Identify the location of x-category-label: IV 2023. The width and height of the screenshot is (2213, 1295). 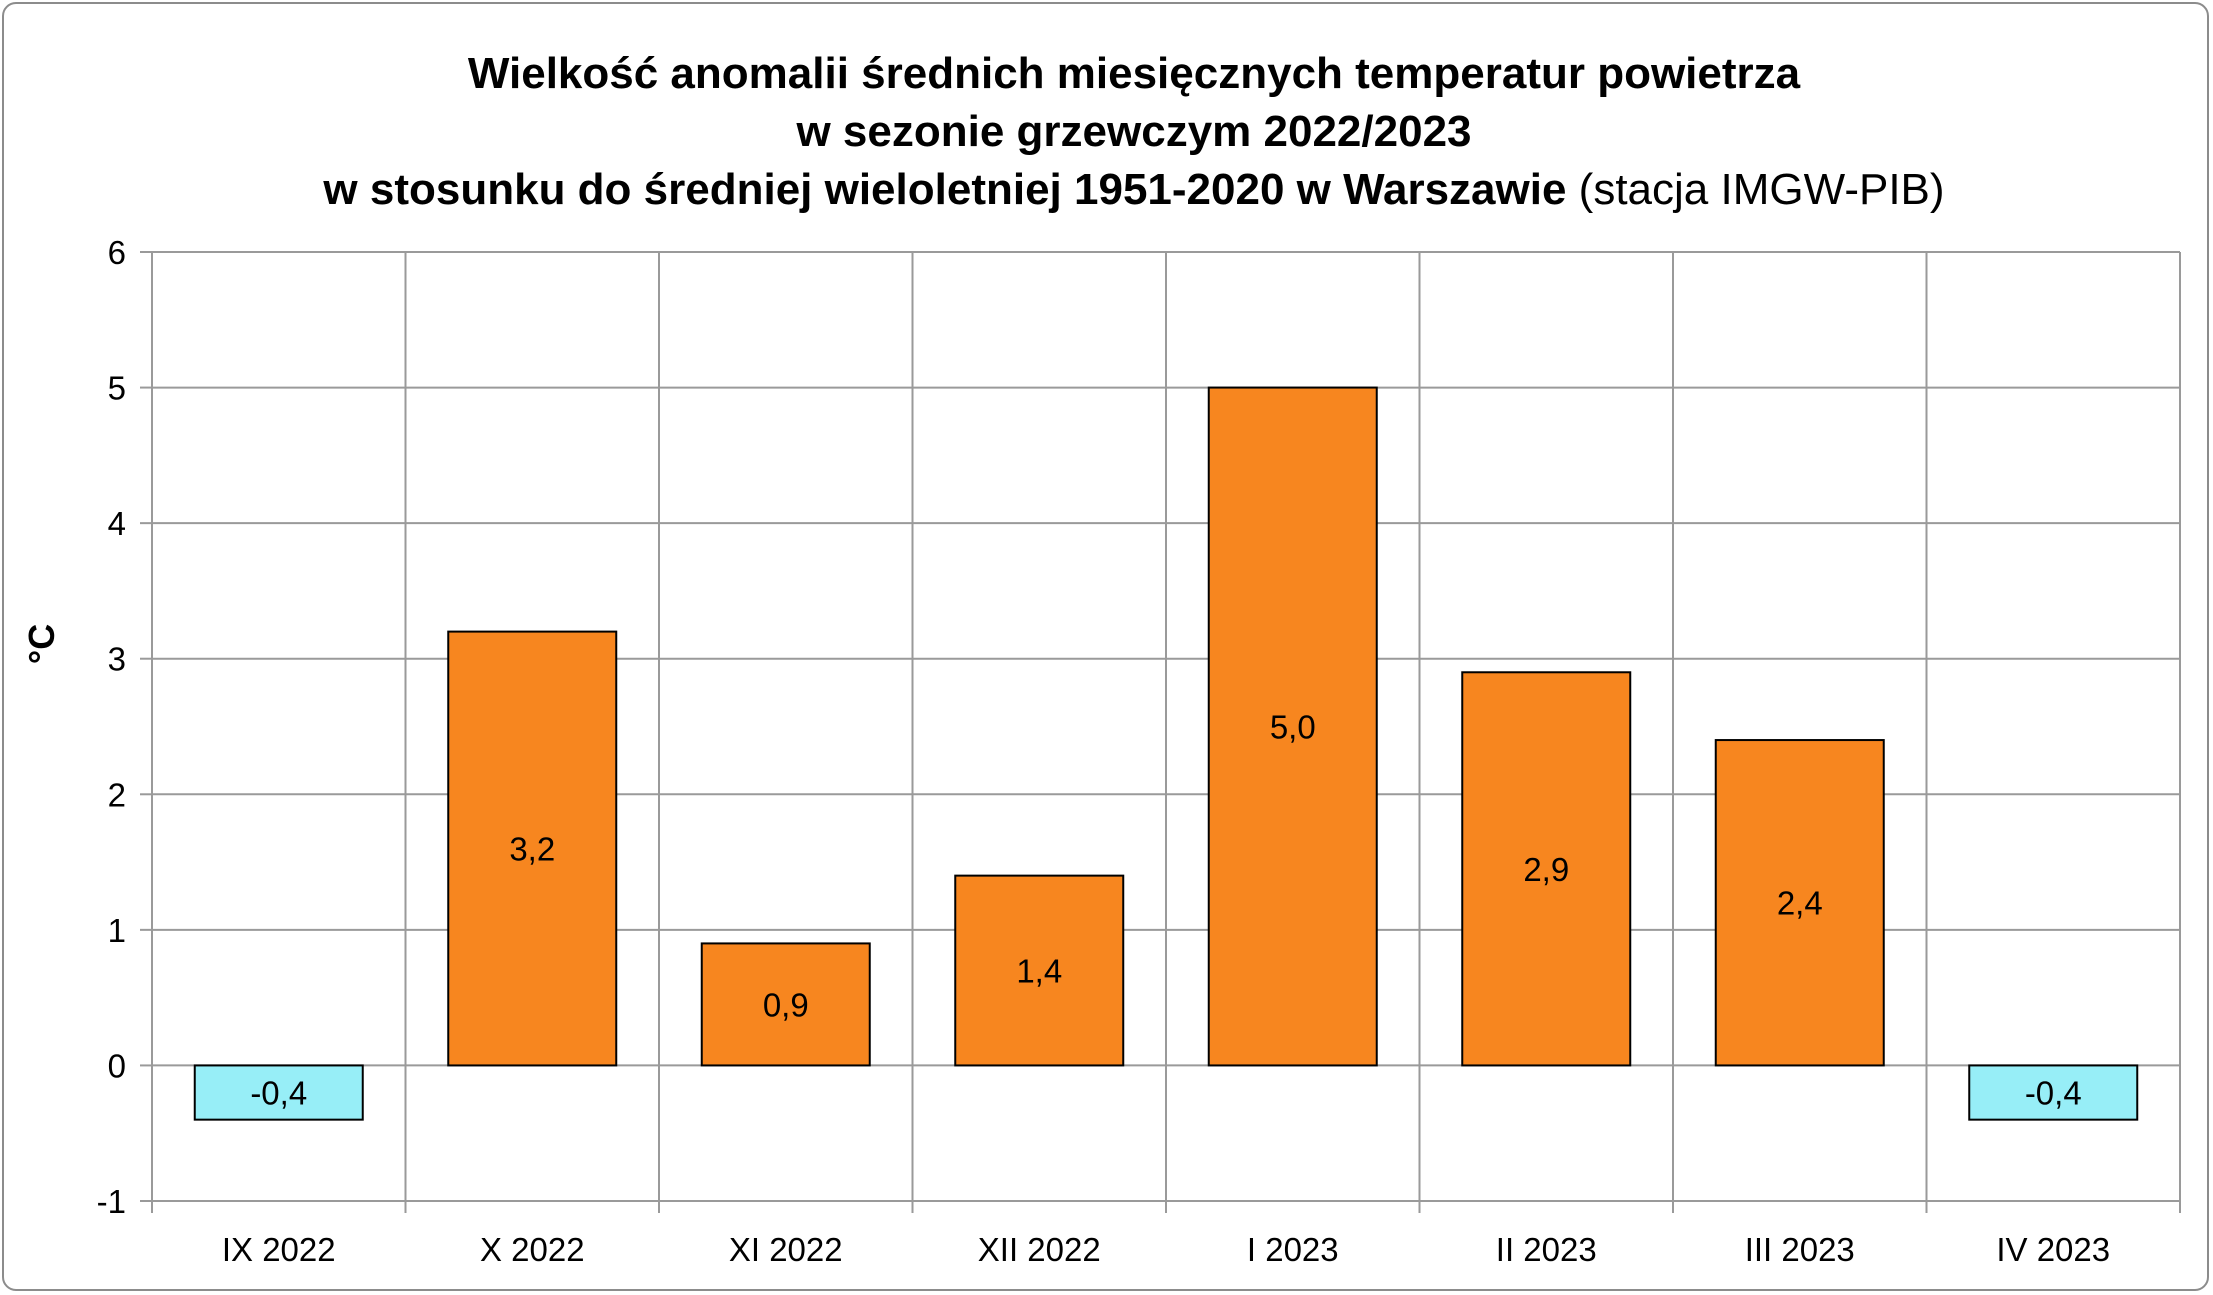
(2053, 1249).